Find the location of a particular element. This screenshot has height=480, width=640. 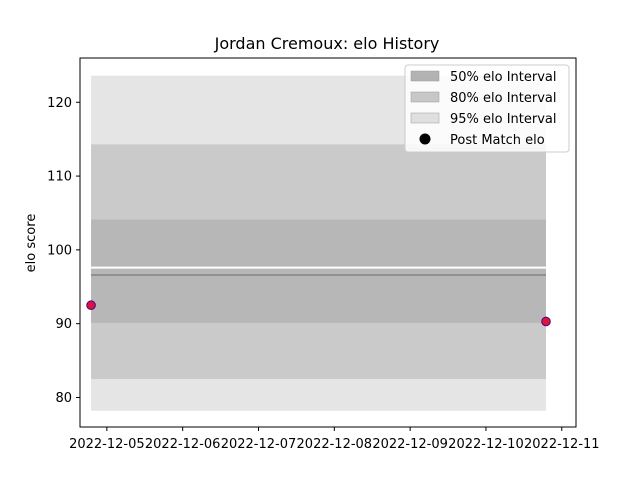

legend-label: 50% elo Interval is located at coordinates (503, 77).